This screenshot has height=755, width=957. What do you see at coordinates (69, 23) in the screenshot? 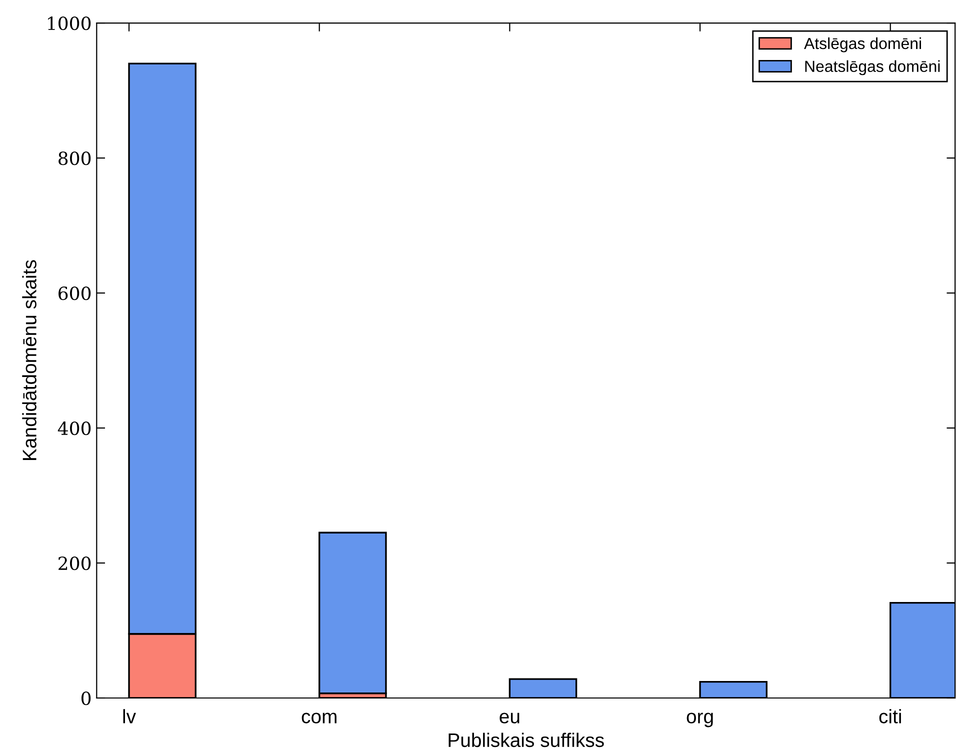
I see `y-tick-label: 1000` at bounding box center [69, 23].